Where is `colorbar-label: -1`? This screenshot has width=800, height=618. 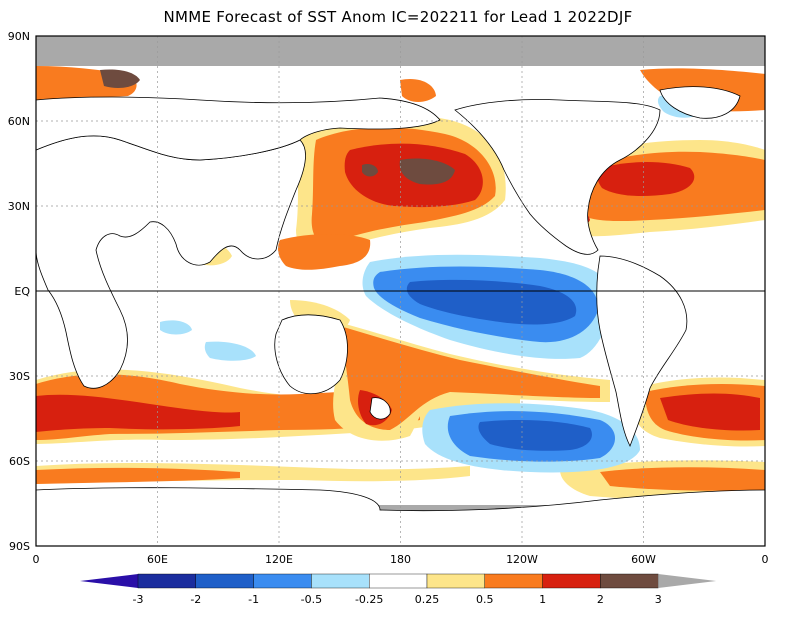 colorbar-label: -1 is located at coordinates (253, 599).